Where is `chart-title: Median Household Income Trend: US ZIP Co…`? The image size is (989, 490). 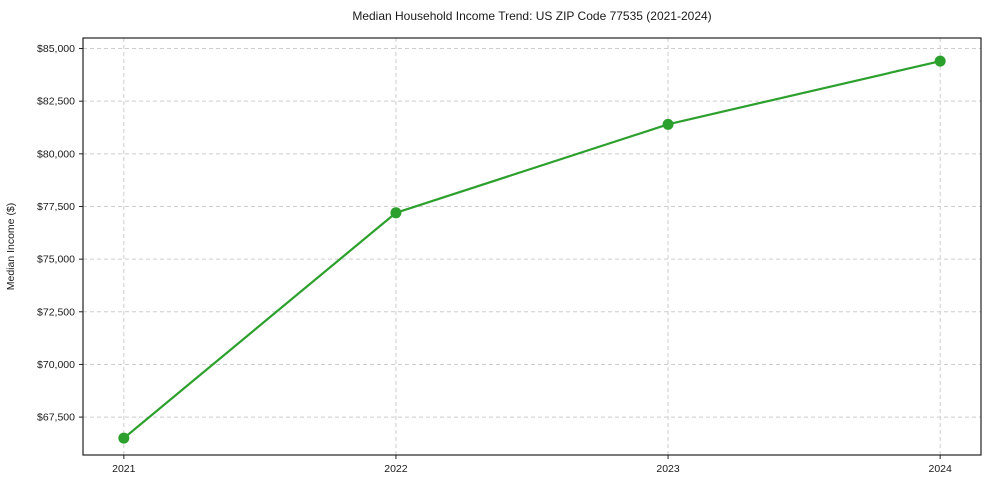 chart-title: Median Household Income Trend: US ZIP Co… is located at coordinates (532, 16).